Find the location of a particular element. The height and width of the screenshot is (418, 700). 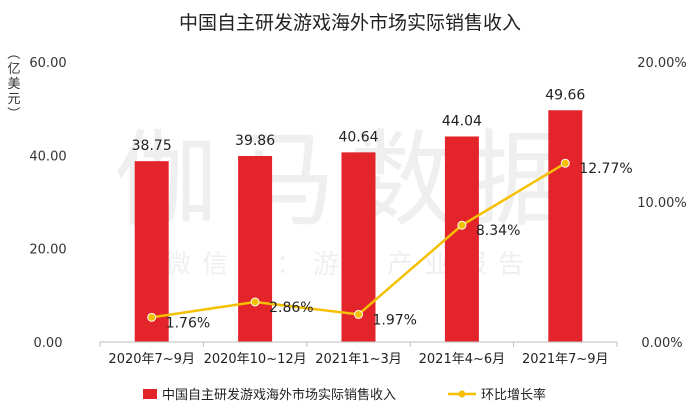

y-axis-unit-char: 美 is located at coordinates (13, 84).